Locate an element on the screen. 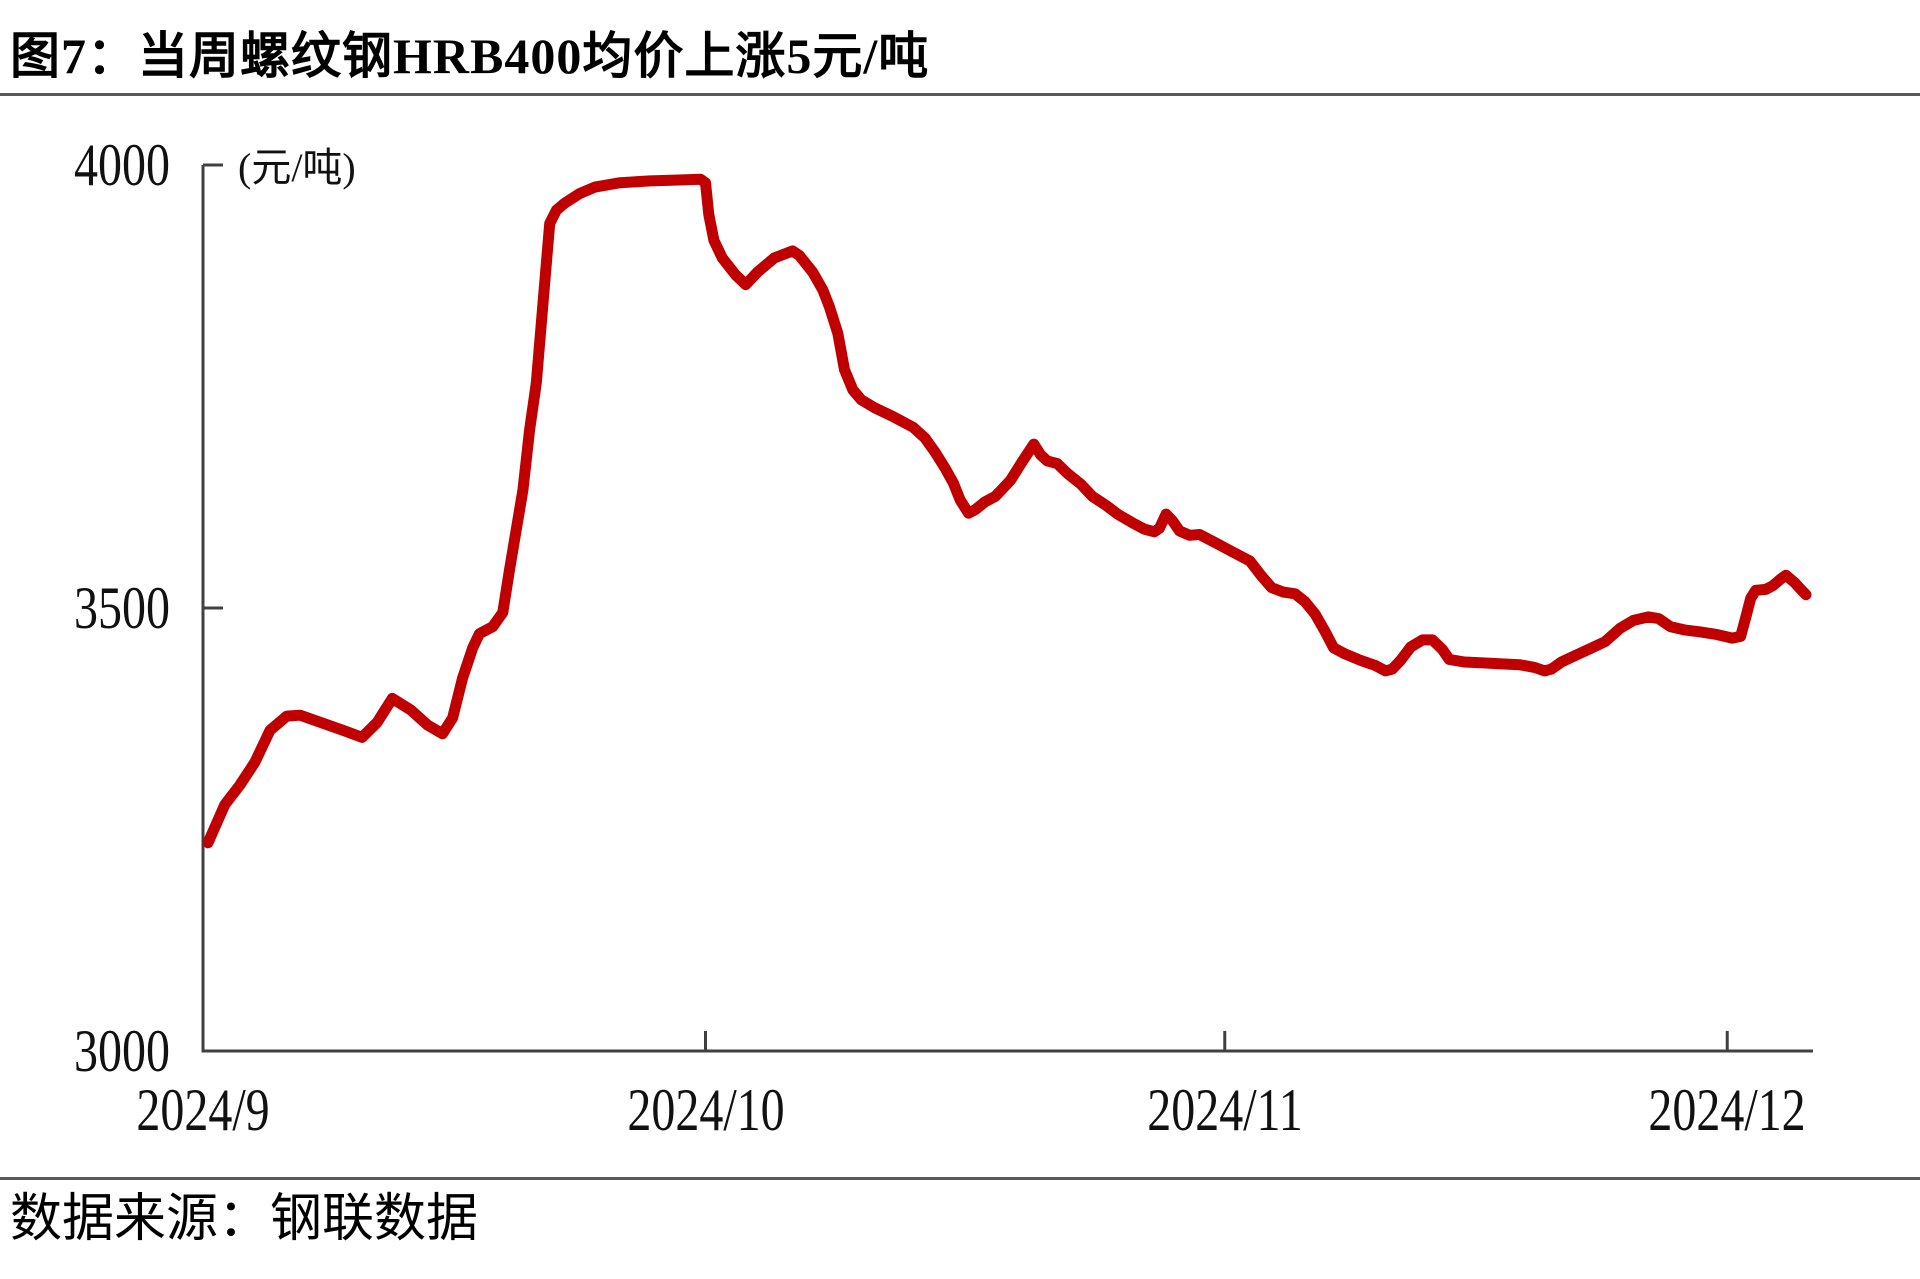  y-tick-label-3000: 3000 is located at coordinates (122, 1051).